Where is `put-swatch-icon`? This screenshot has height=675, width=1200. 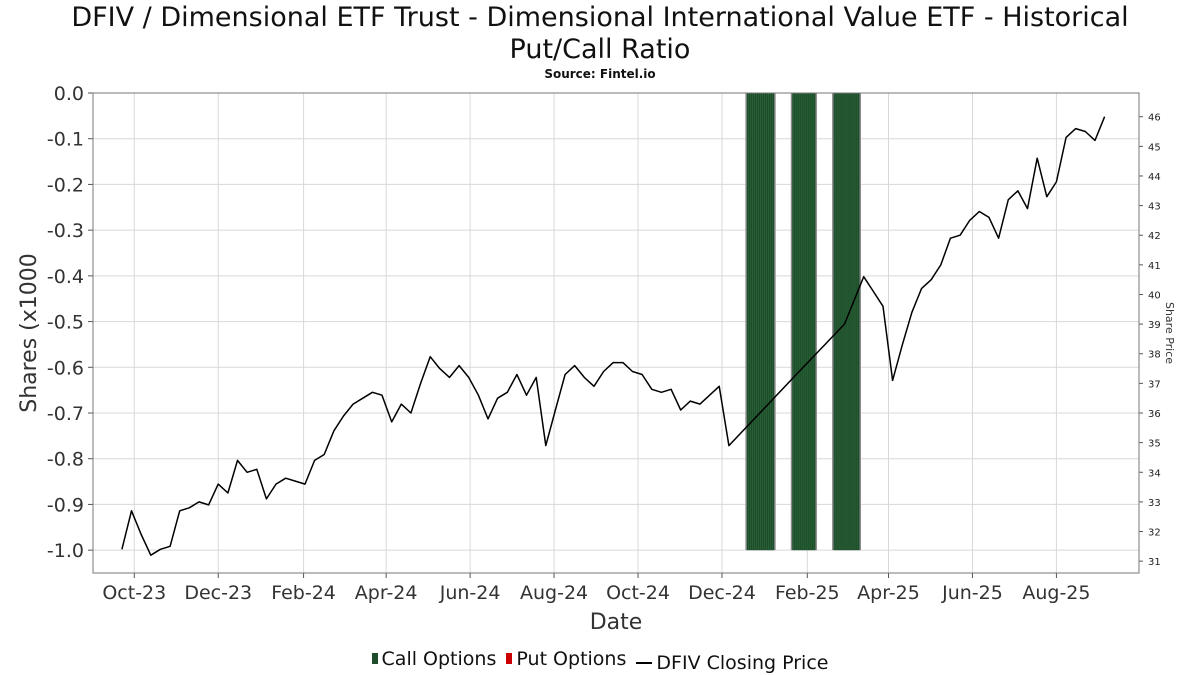 put-swatch-icon is located at coordinates (509, 658).